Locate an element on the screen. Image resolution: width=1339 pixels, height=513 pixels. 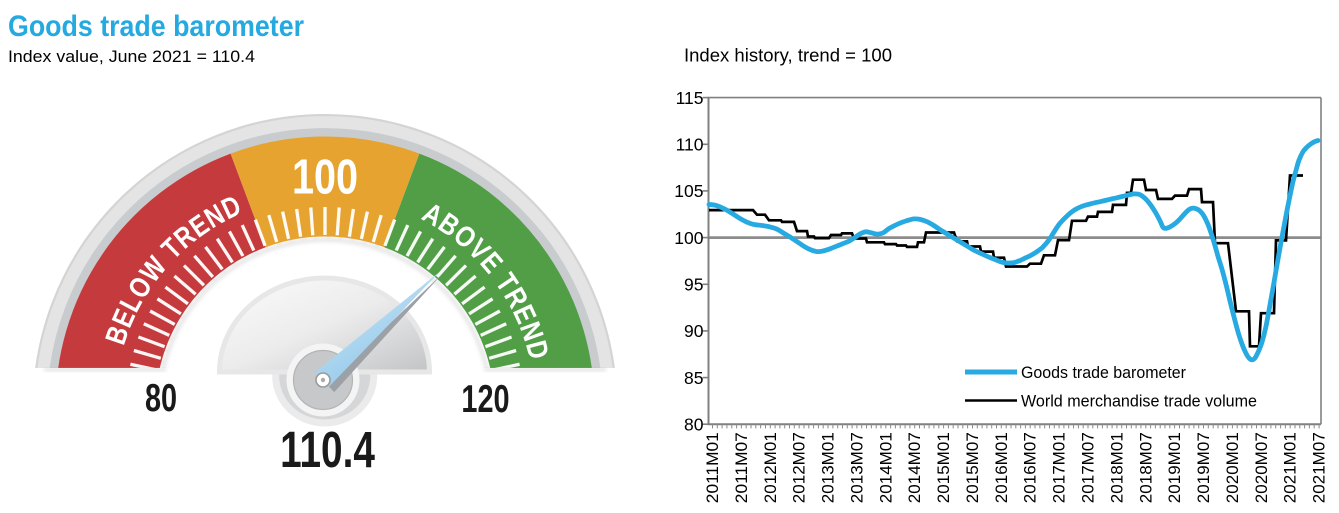
svg-text: 2020M07 is located at coordinates (1262, 467).